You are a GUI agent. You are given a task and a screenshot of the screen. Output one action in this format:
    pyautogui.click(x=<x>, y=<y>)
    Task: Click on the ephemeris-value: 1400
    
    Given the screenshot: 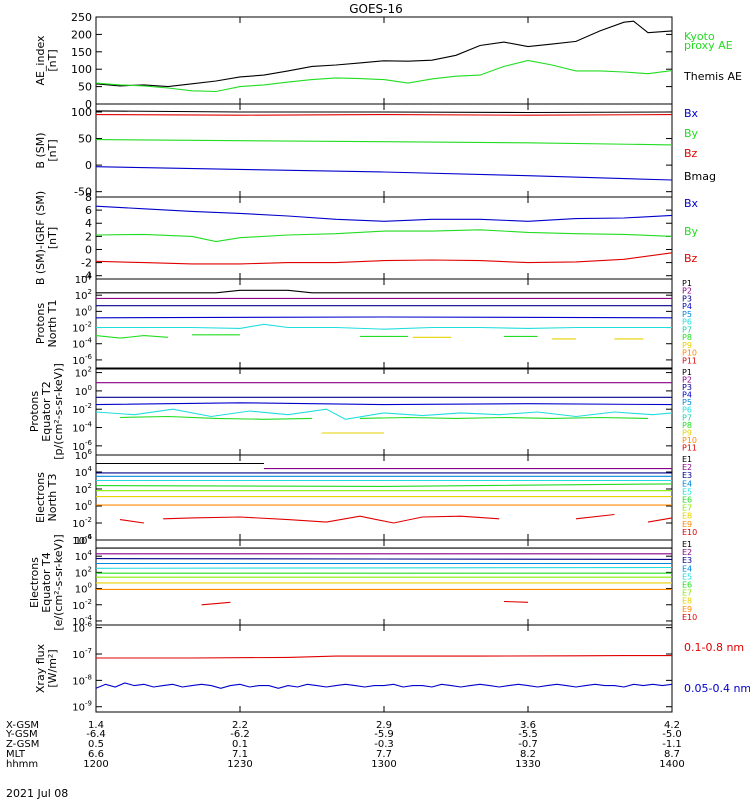 What is the action you would take?
    pyautogui.click(x=671, y=764)
    